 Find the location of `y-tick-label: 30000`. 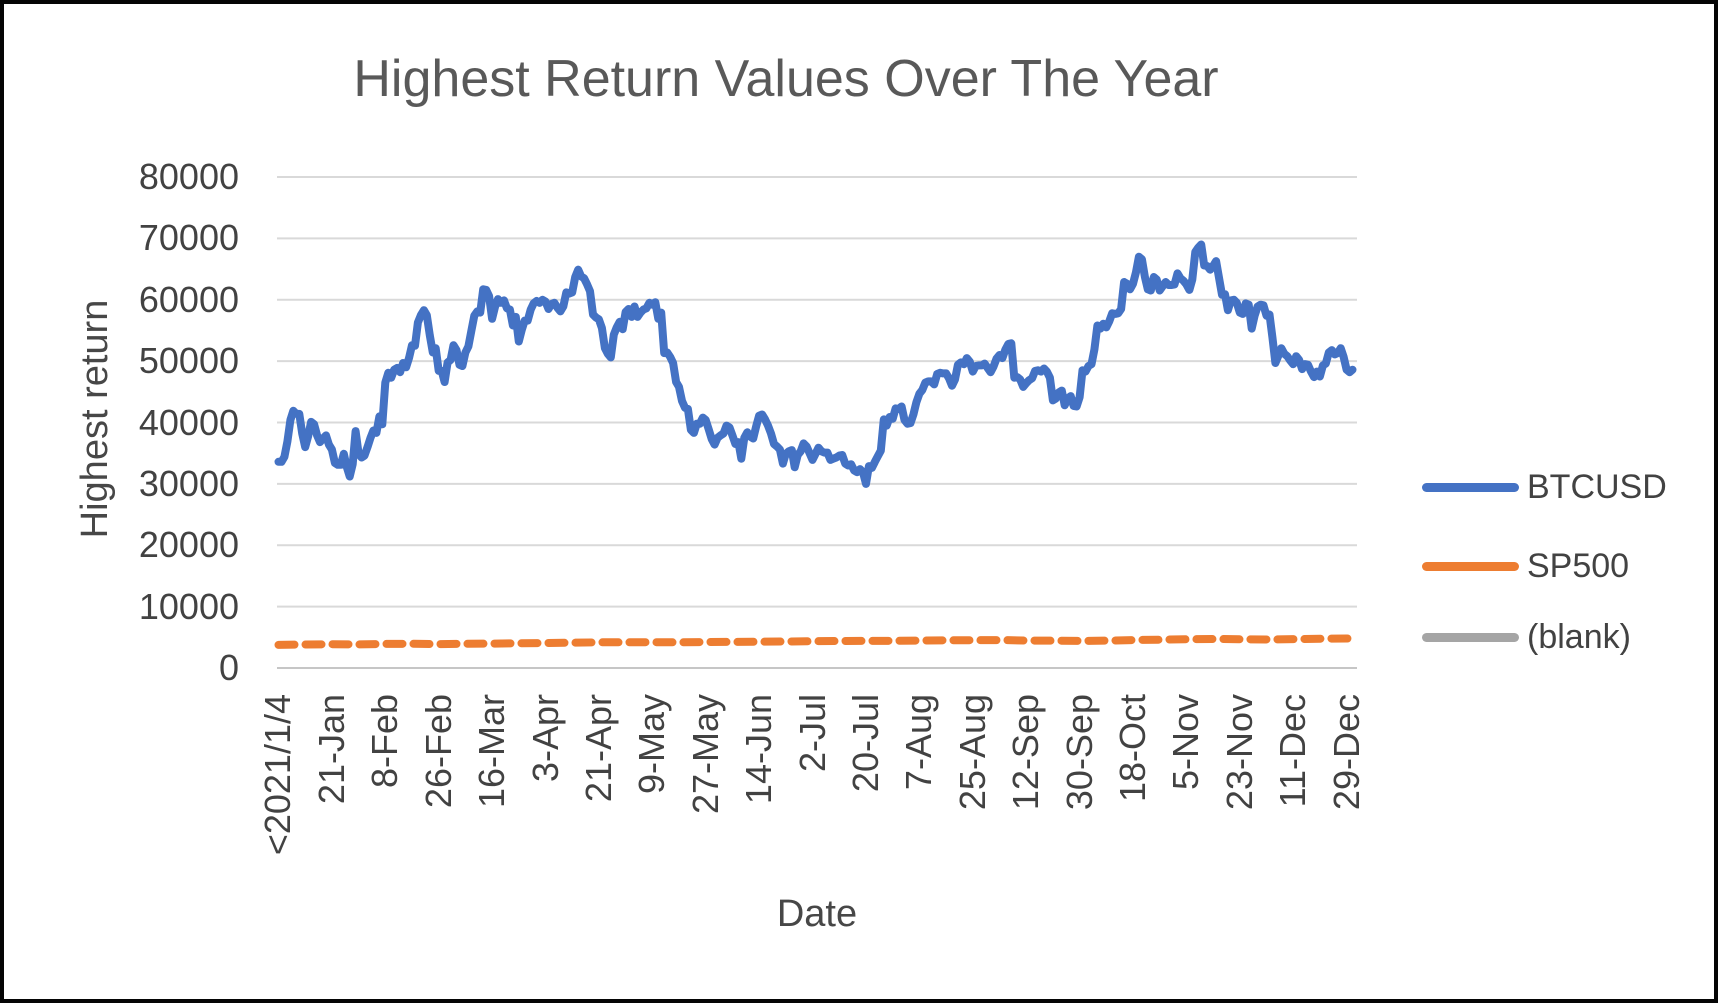

y-tick-label: 30000 is located at coordinates (188, 483).